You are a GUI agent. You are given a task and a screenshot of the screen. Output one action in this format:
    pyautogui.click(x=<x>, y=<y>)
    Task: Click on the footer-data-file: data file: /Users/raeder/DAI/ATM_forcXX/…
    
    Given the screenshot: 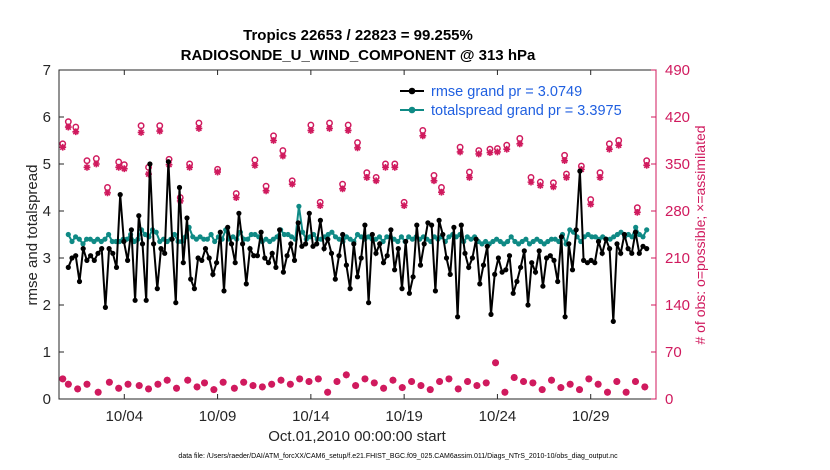 What is the action you would take?
    pyautogui.click(x=398, y=456)
    